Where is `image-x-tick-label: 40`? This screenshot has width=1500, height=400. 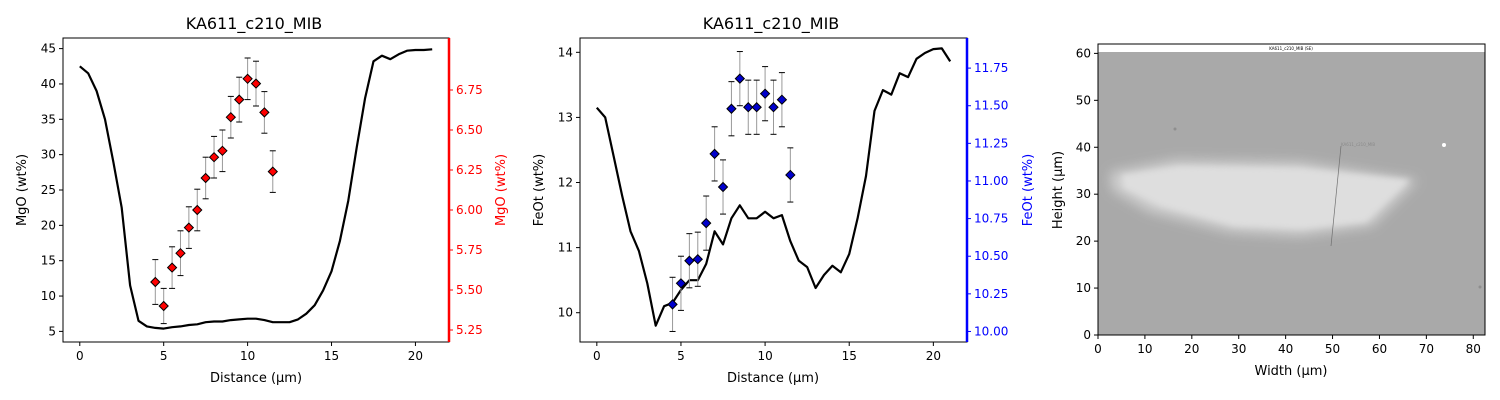
image-x-tick-label: 40 is located at coordinates (1285, 349).